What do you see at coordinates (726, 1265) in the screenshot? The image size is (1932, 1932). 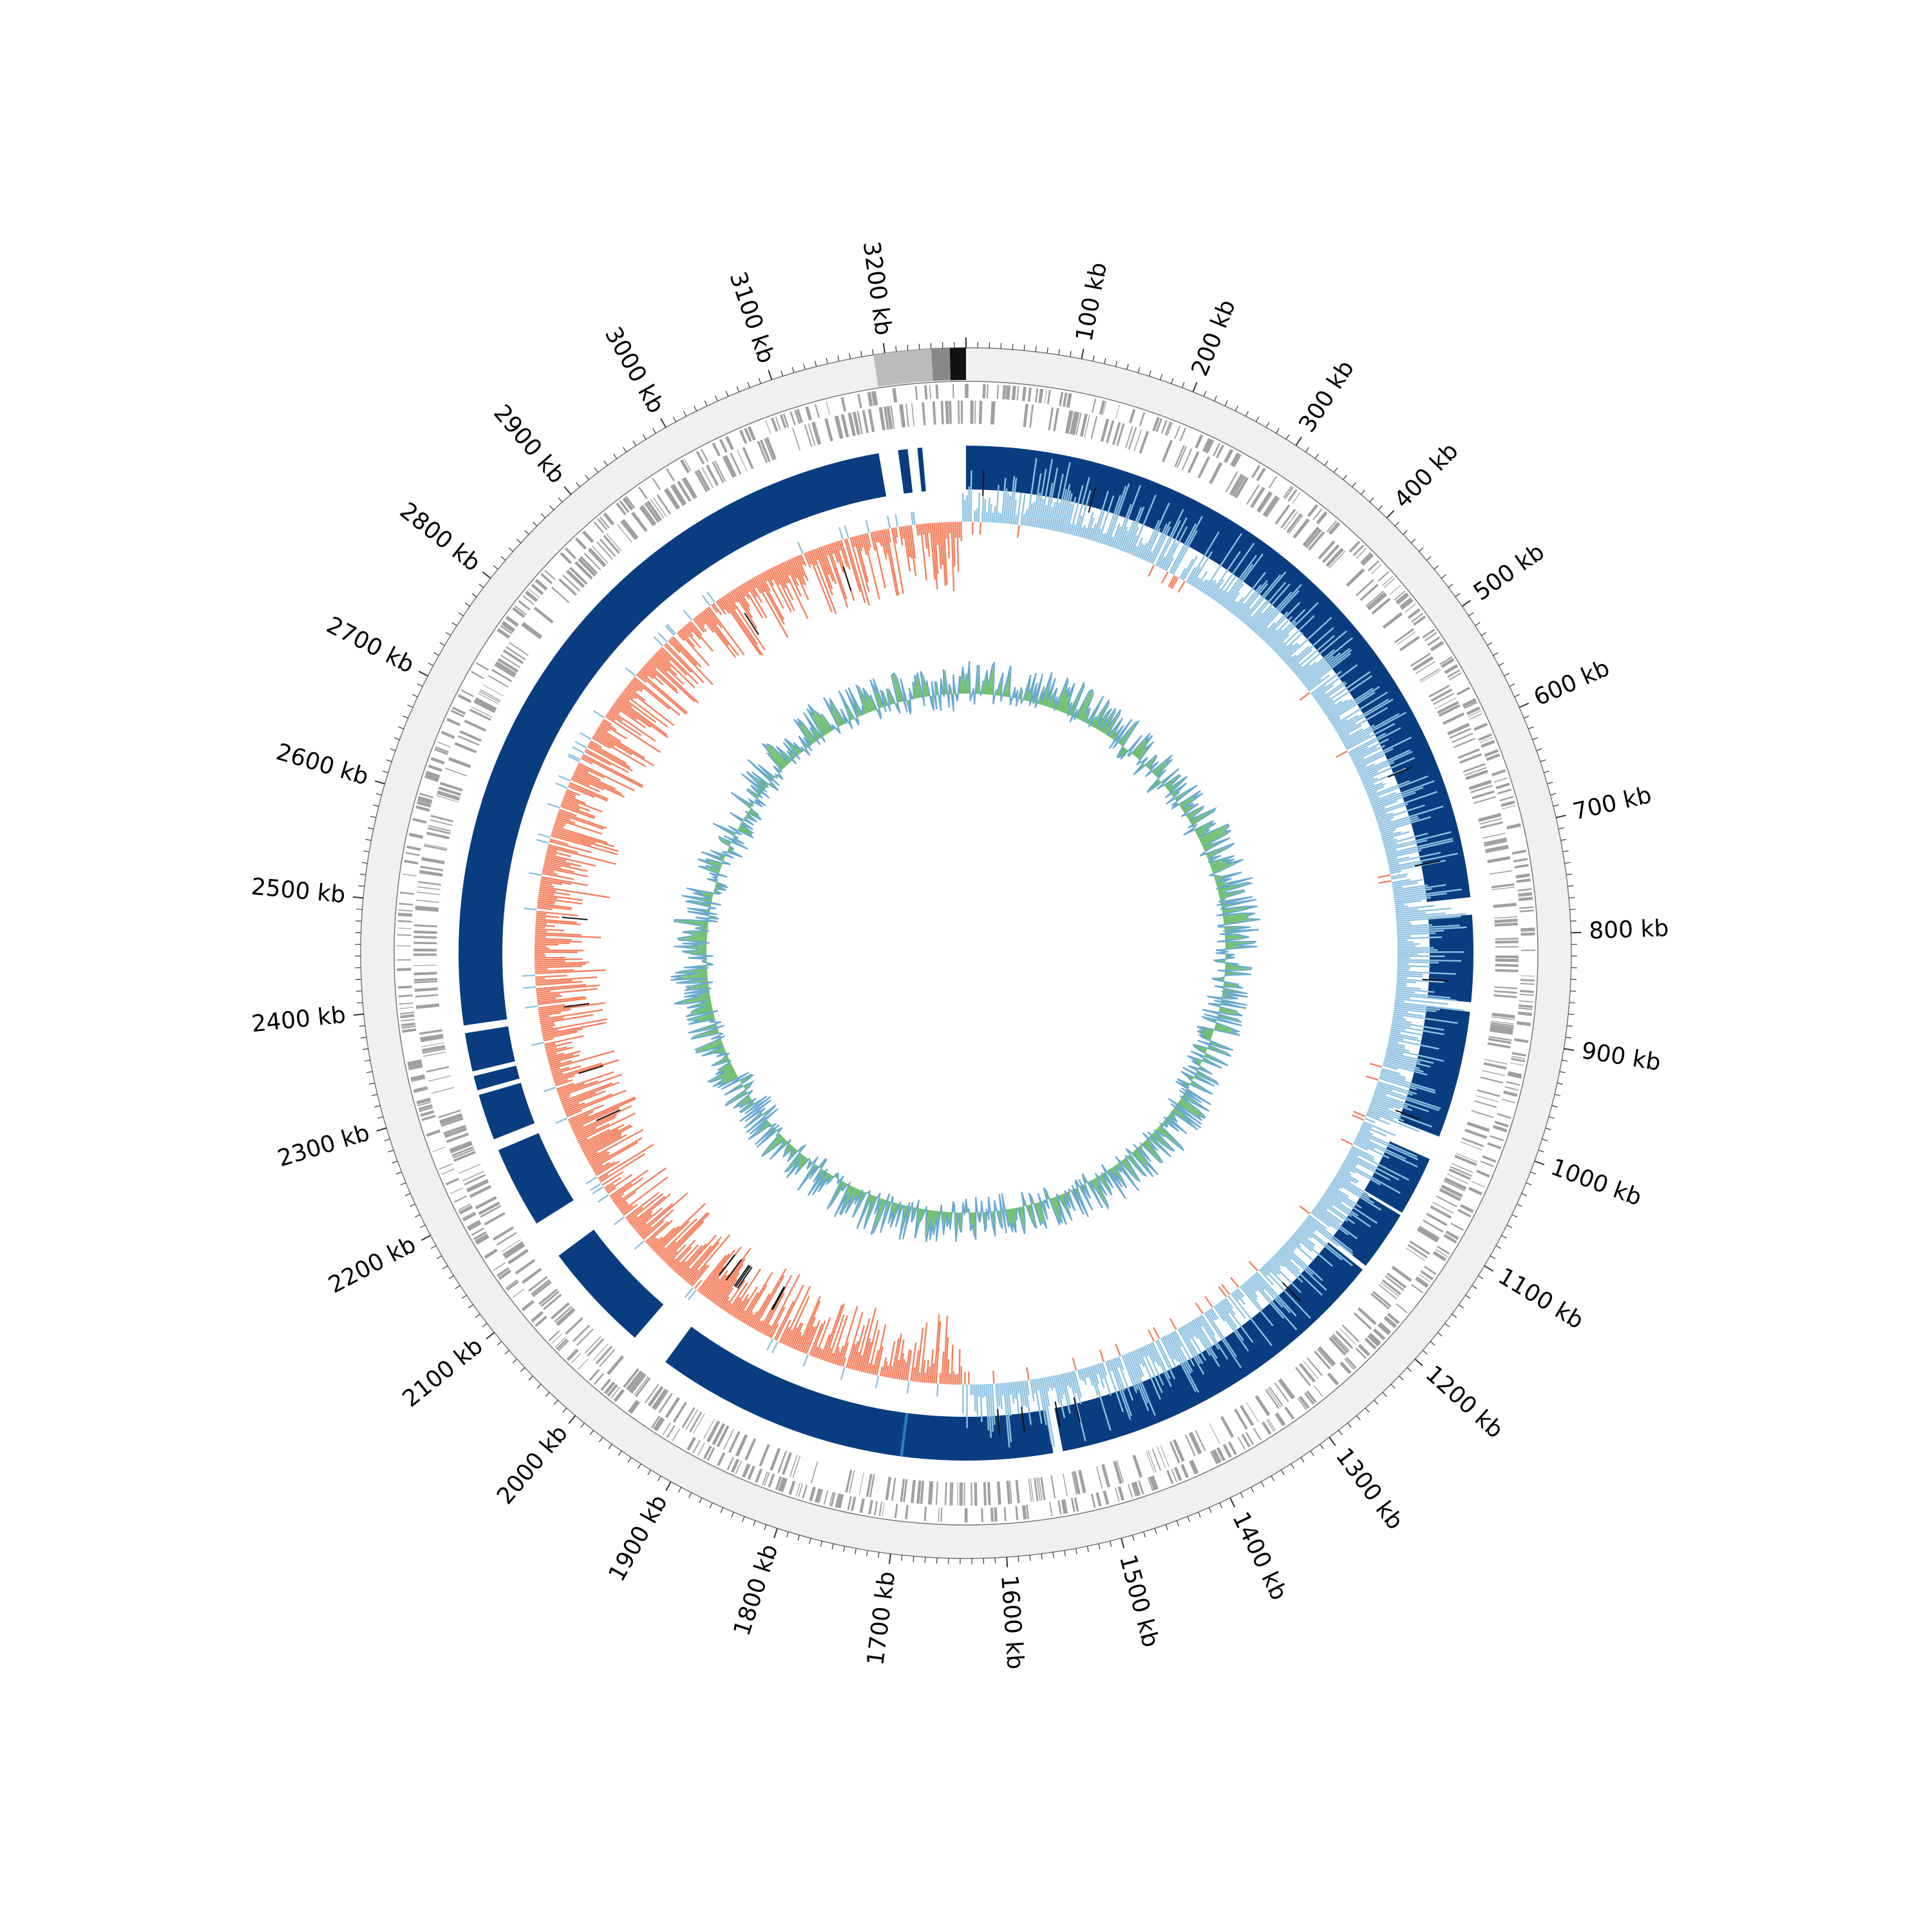 I see `gc-skew-marker` at bounding box center [726, 1265].